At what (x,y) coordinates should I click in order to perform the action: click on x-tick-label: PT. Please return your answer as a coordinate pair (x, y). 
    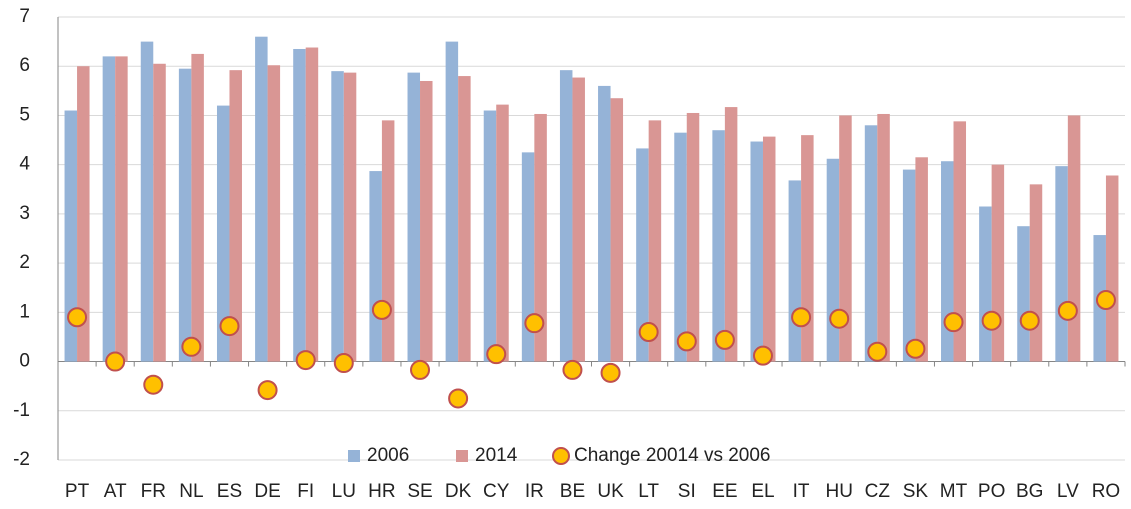
    Looking at the image, I should click on (77, 491).